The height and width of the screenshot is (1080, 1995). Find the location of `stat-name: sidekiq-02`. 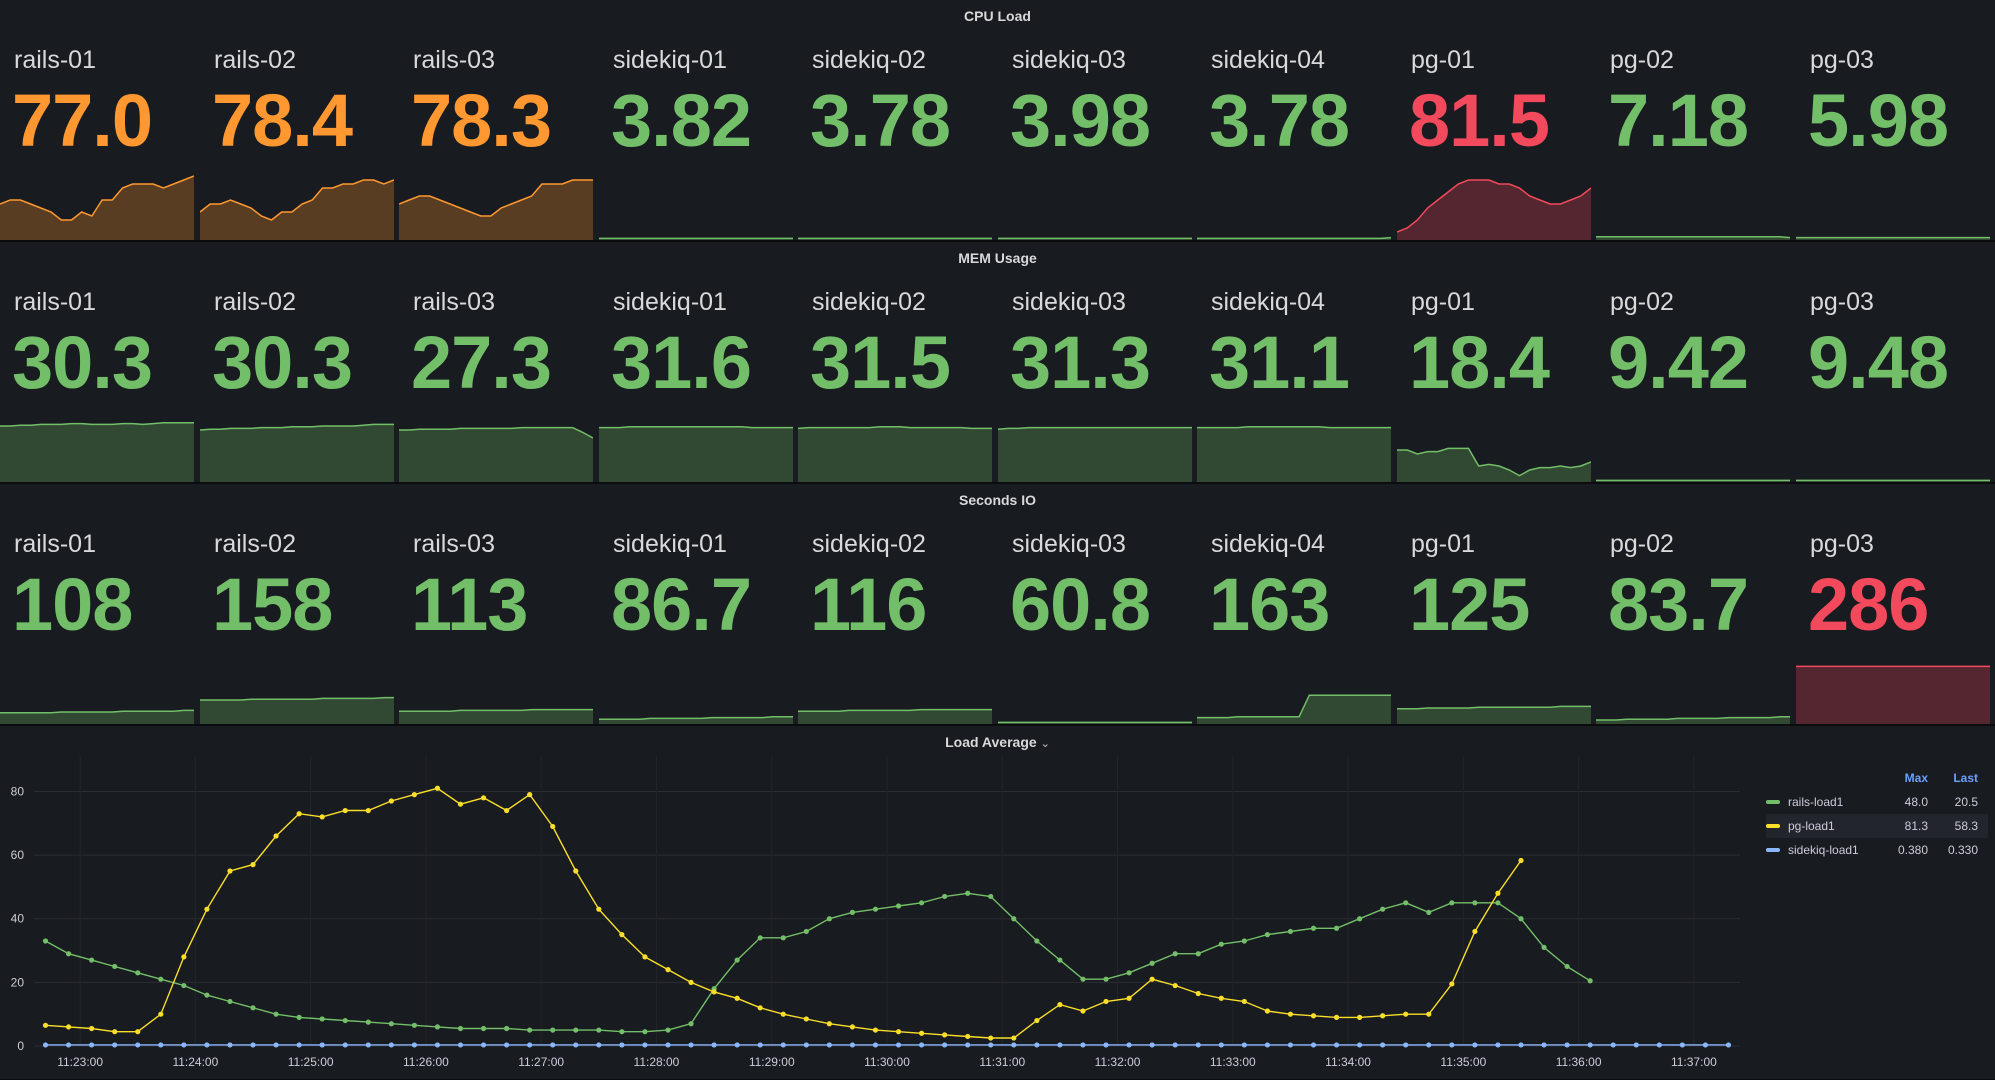

stat-name: sidekiq-02 is located at coordinates (869, 302).